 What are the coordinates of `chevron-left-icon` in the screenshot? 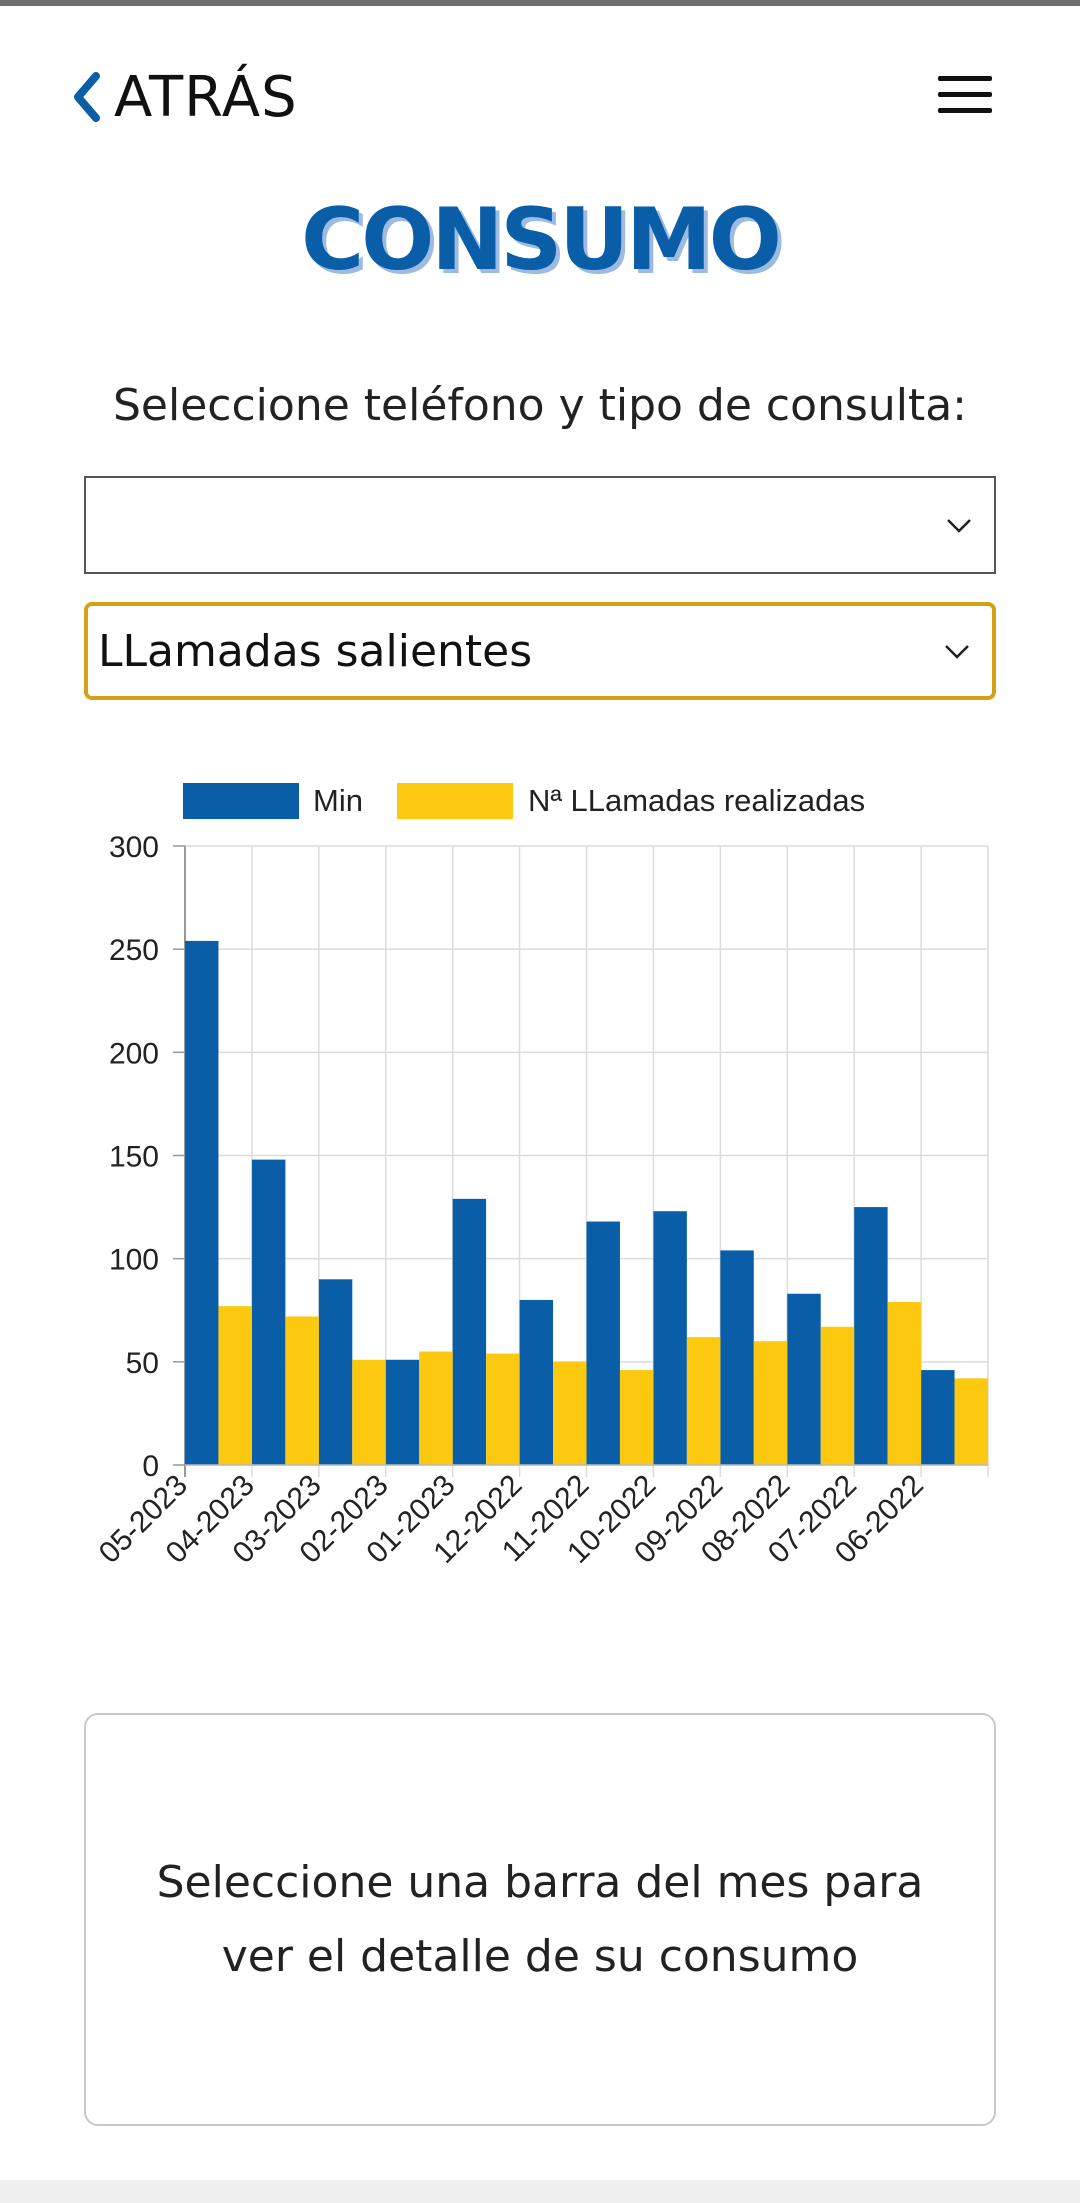 It's located at (87, 97).